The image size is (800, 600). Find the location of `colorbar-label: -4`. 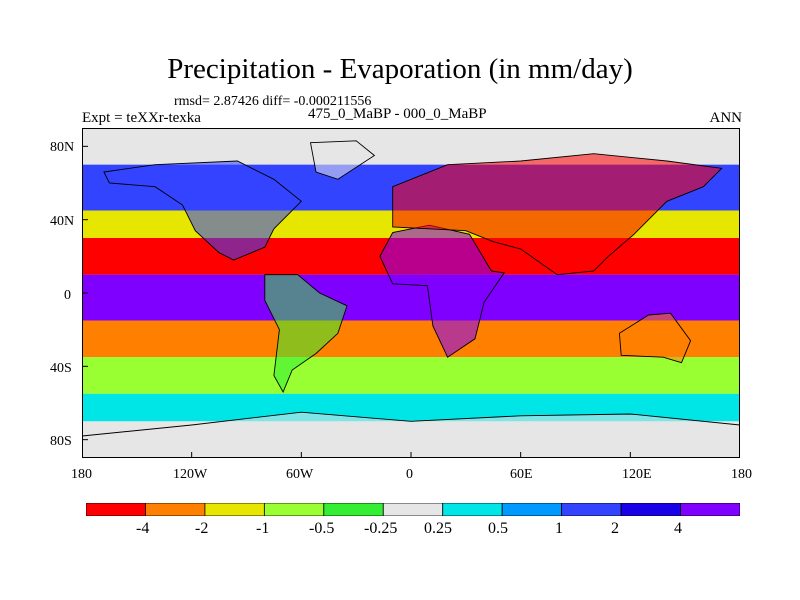

colorbar-label: -4 is located at coordinates (143, 528).